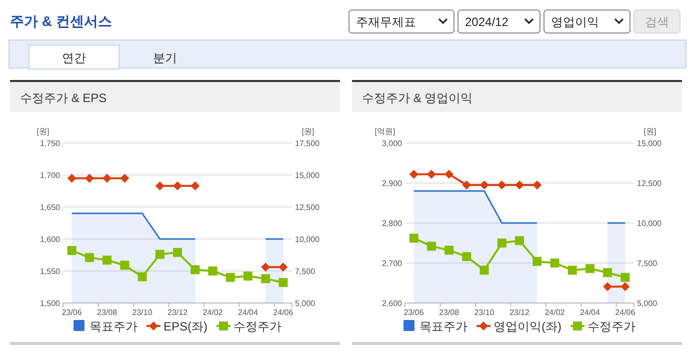  Describe the element at coordinates (50, 271) in the screenshot. I see `y-tick-label: 1,550` at that location.